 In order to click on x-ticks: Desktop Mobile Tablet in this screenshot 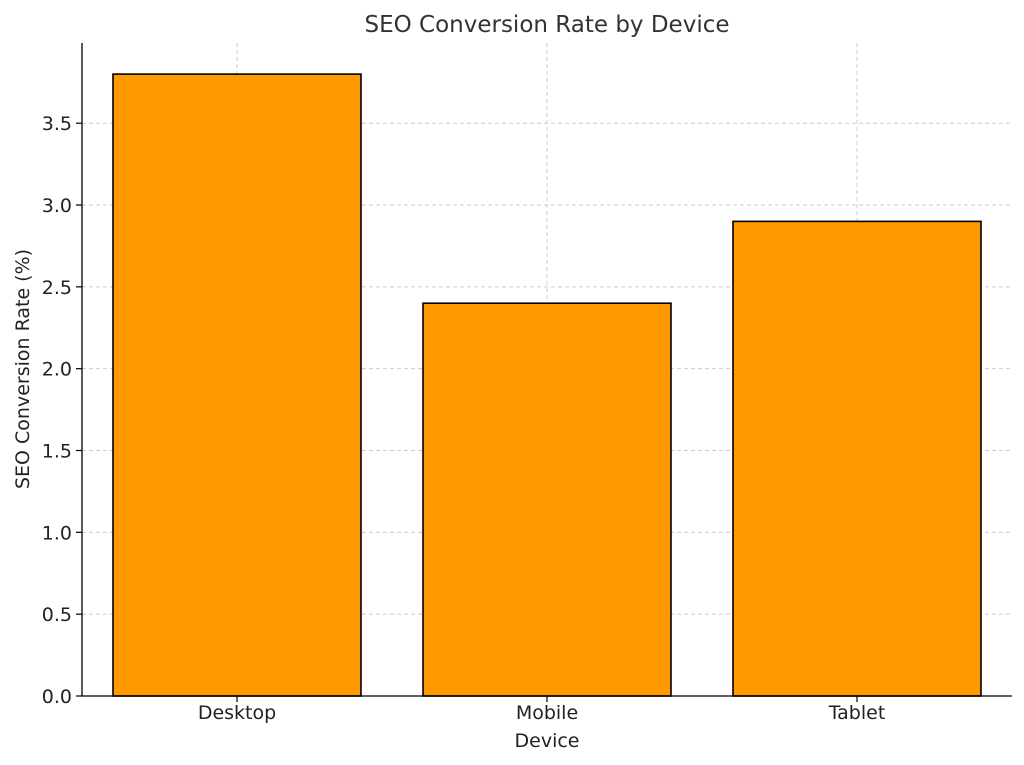, I will do `click(541, 710)`.